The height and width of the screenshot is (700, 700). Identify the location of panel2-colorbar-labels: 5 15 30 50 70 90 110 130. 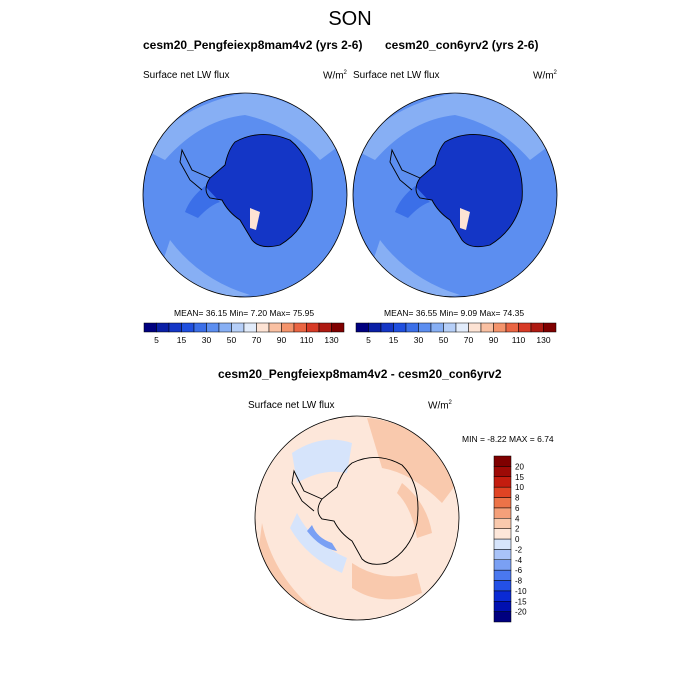
(458, 340).